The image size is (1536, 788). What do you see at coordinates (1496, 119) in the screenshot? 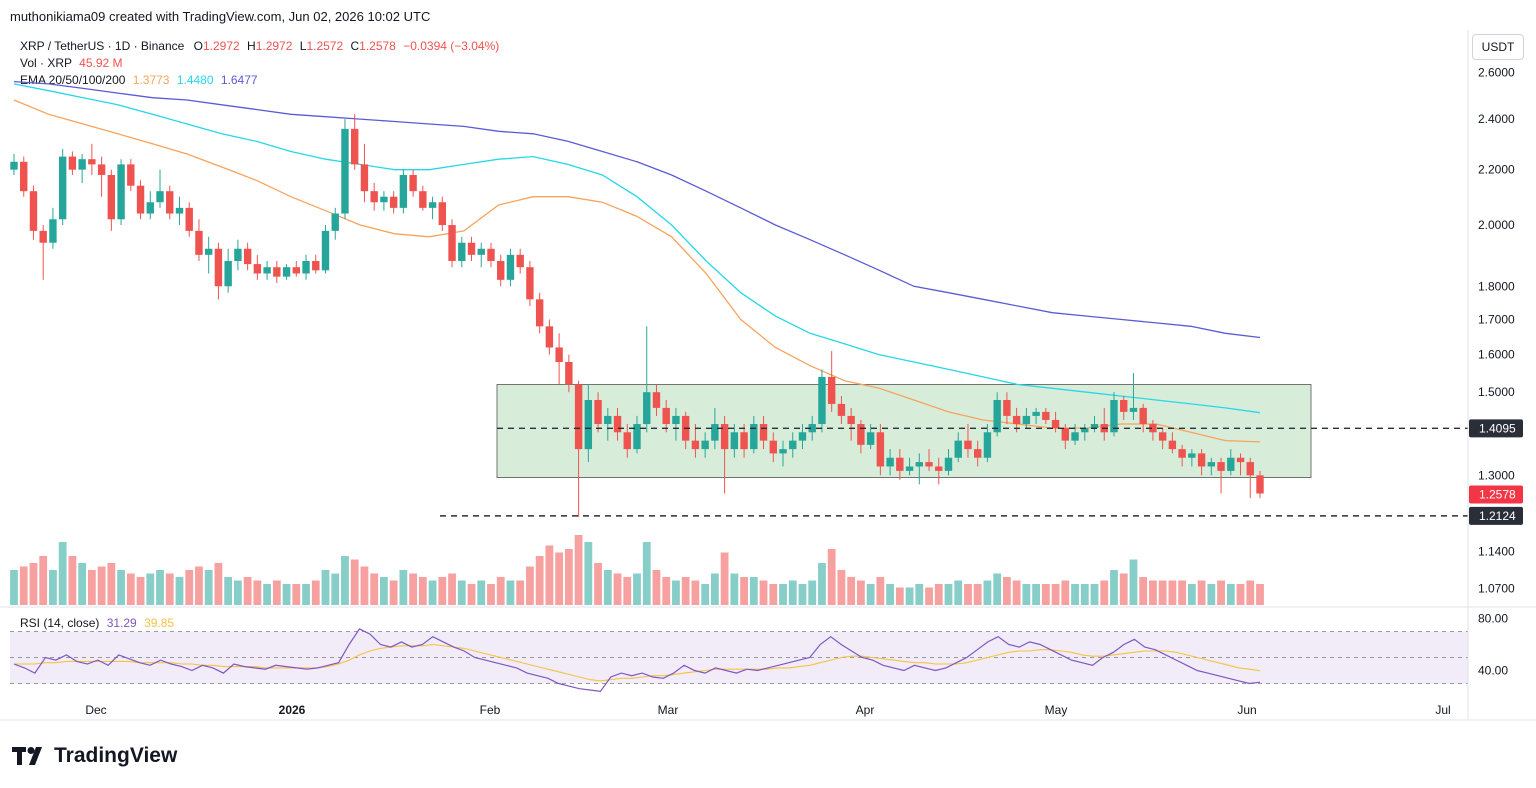
I see `price-tick-label: 2.4000` at bounding box center [1496, 119].